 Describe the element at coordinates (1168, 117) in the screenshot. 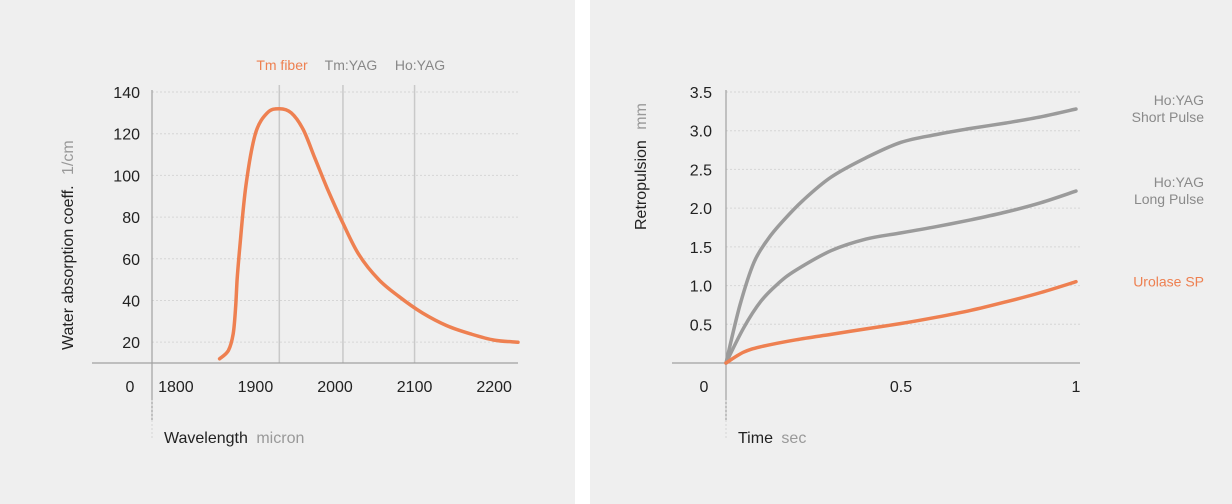

I see `series-label: Short Pulse` at that location.